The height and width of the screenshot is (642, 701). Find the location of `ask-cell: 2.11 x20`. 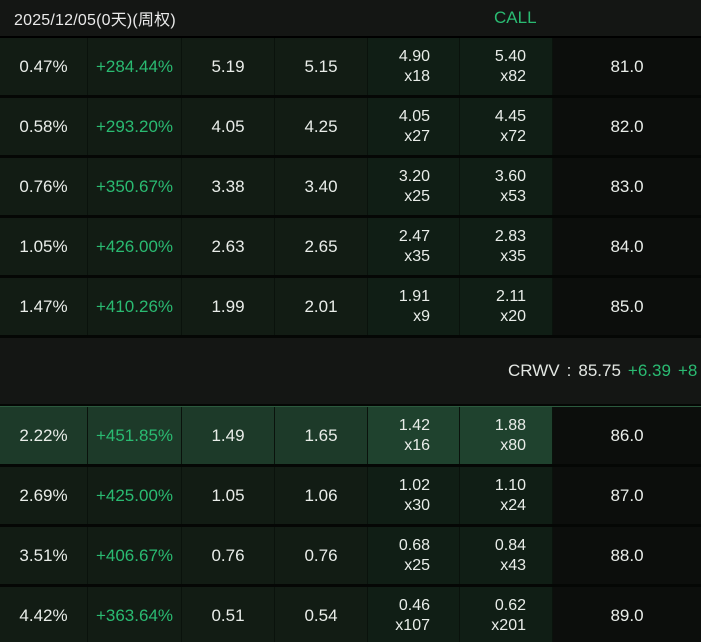

ask-cell: 2.11 x20 is located at coordinates (506, 306).